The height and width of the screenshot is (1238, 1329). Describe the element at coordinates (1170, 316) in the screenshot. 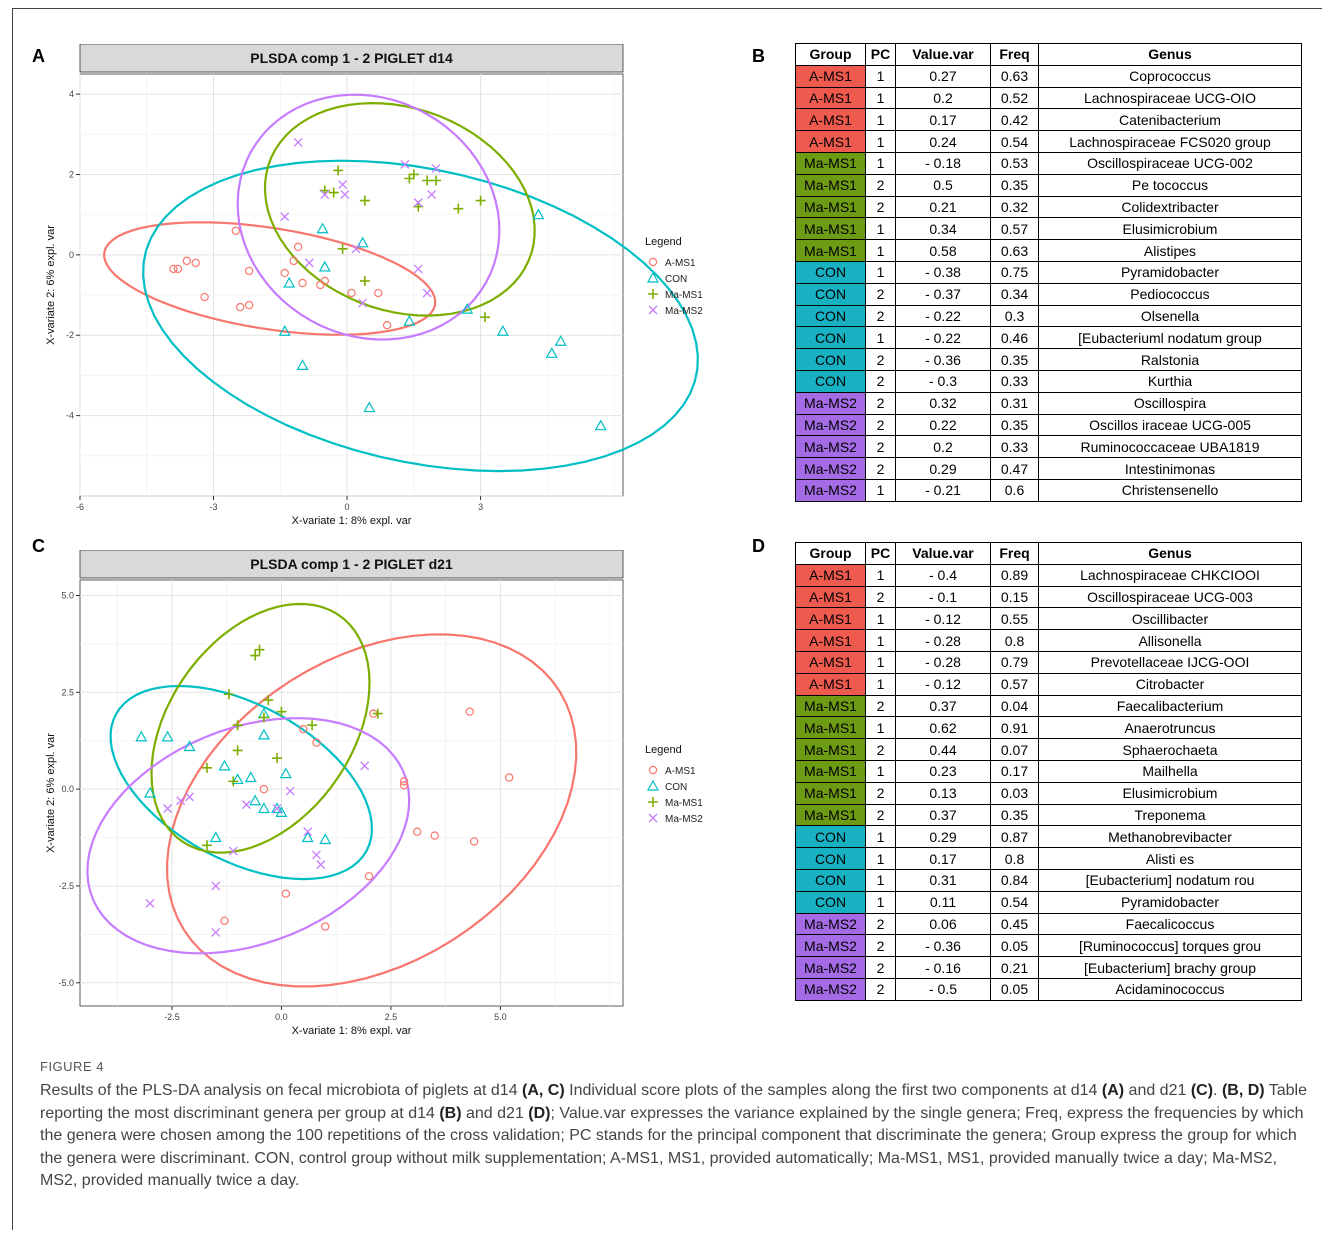

I see `genus-cell: Olsenella` at that location.